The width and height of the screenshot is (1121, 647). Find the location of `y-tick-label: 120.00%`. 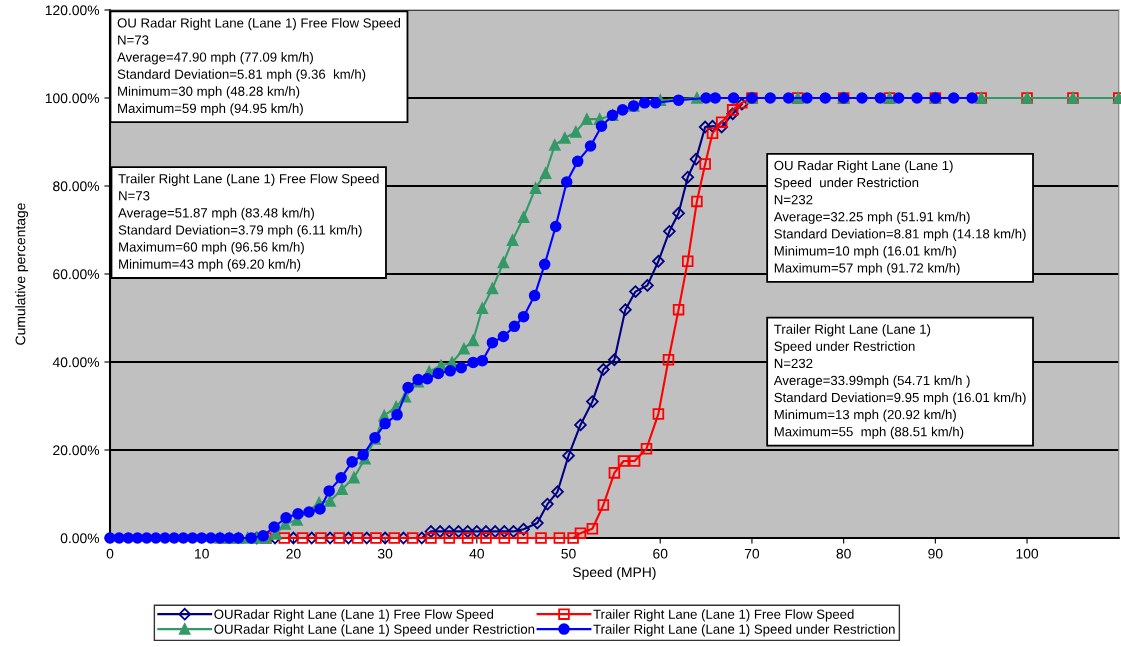

y-tick-label: 120.00% is located at coordinates (72, 10).